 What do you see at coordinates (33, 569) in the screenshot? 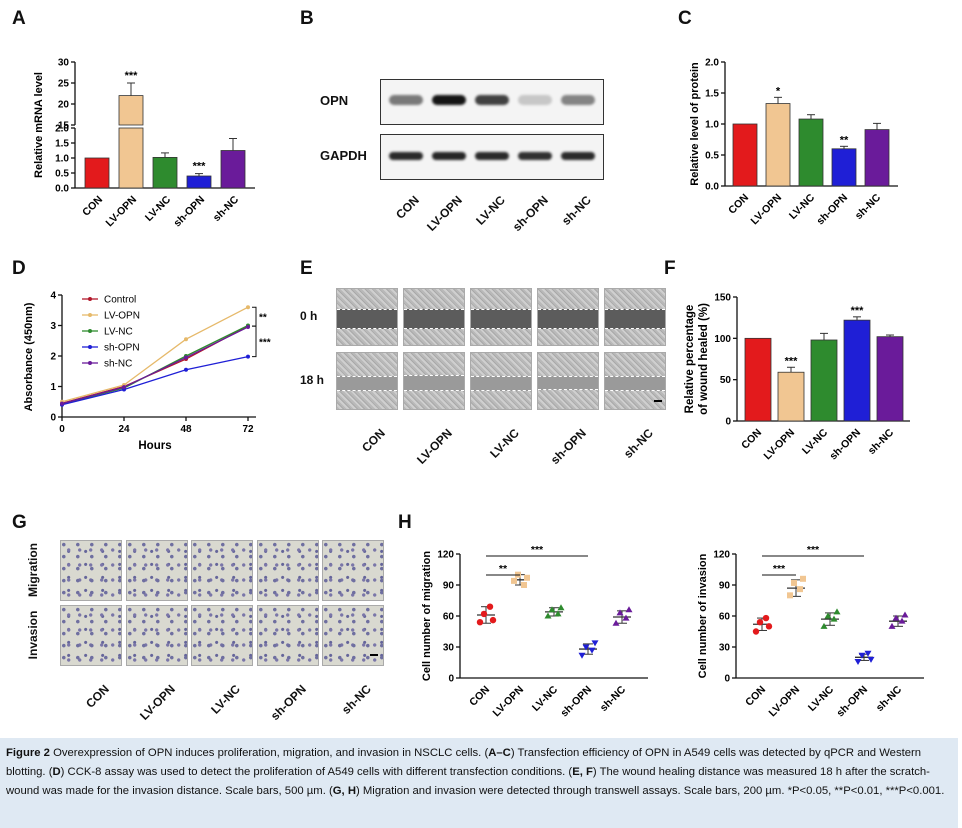
I see `transwell-row-label: Migration` at bounding box center [33, 569].